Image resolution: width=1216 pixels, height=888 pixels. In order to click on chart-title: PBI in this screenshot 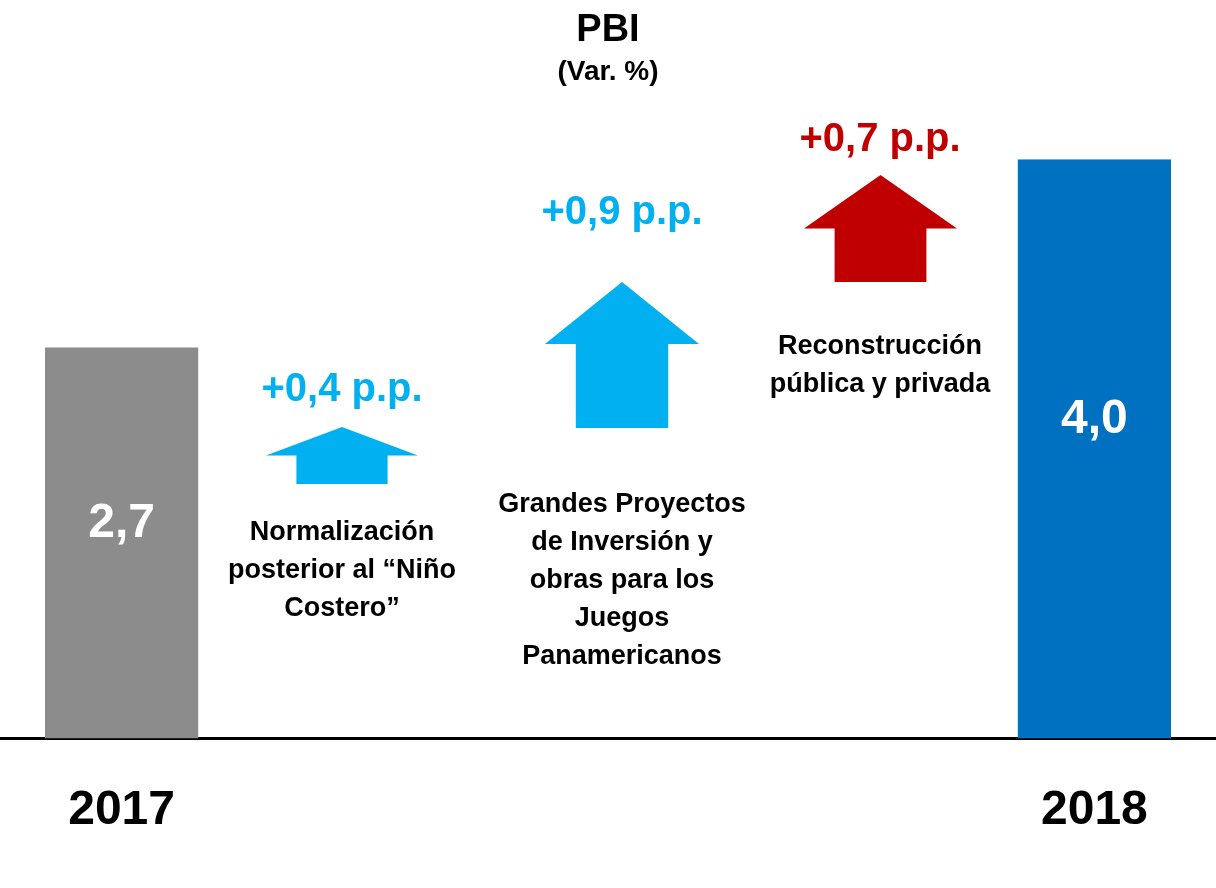, I will do `click(608, 28)`.